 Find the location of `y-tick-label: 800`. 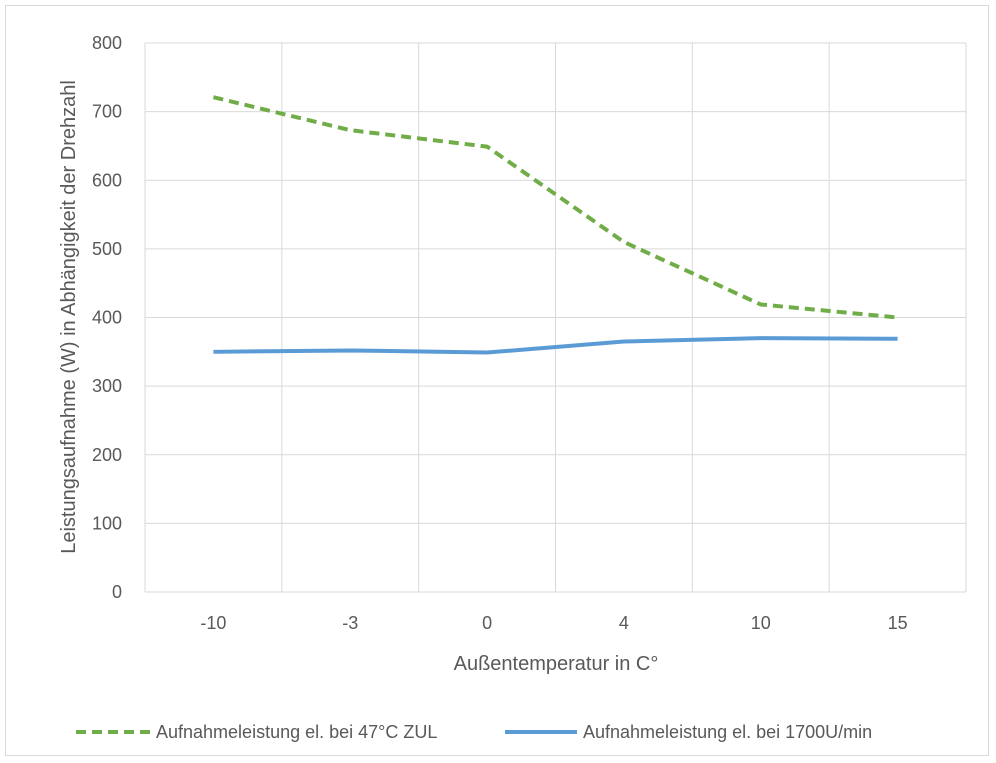

y-tick-label: 800 is located at coordinates (107, 43).